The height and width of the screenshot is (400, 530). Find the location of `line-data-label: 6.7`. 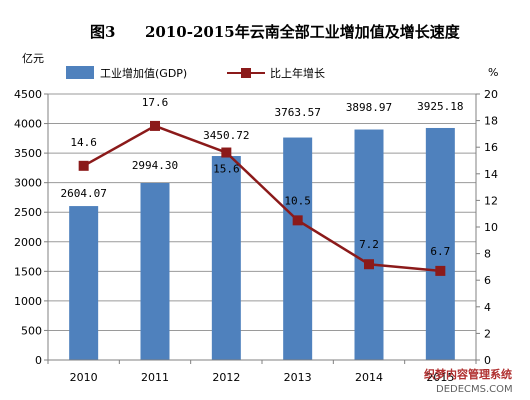

line-data-label: 6.7 is located at coordinates (440, 251).